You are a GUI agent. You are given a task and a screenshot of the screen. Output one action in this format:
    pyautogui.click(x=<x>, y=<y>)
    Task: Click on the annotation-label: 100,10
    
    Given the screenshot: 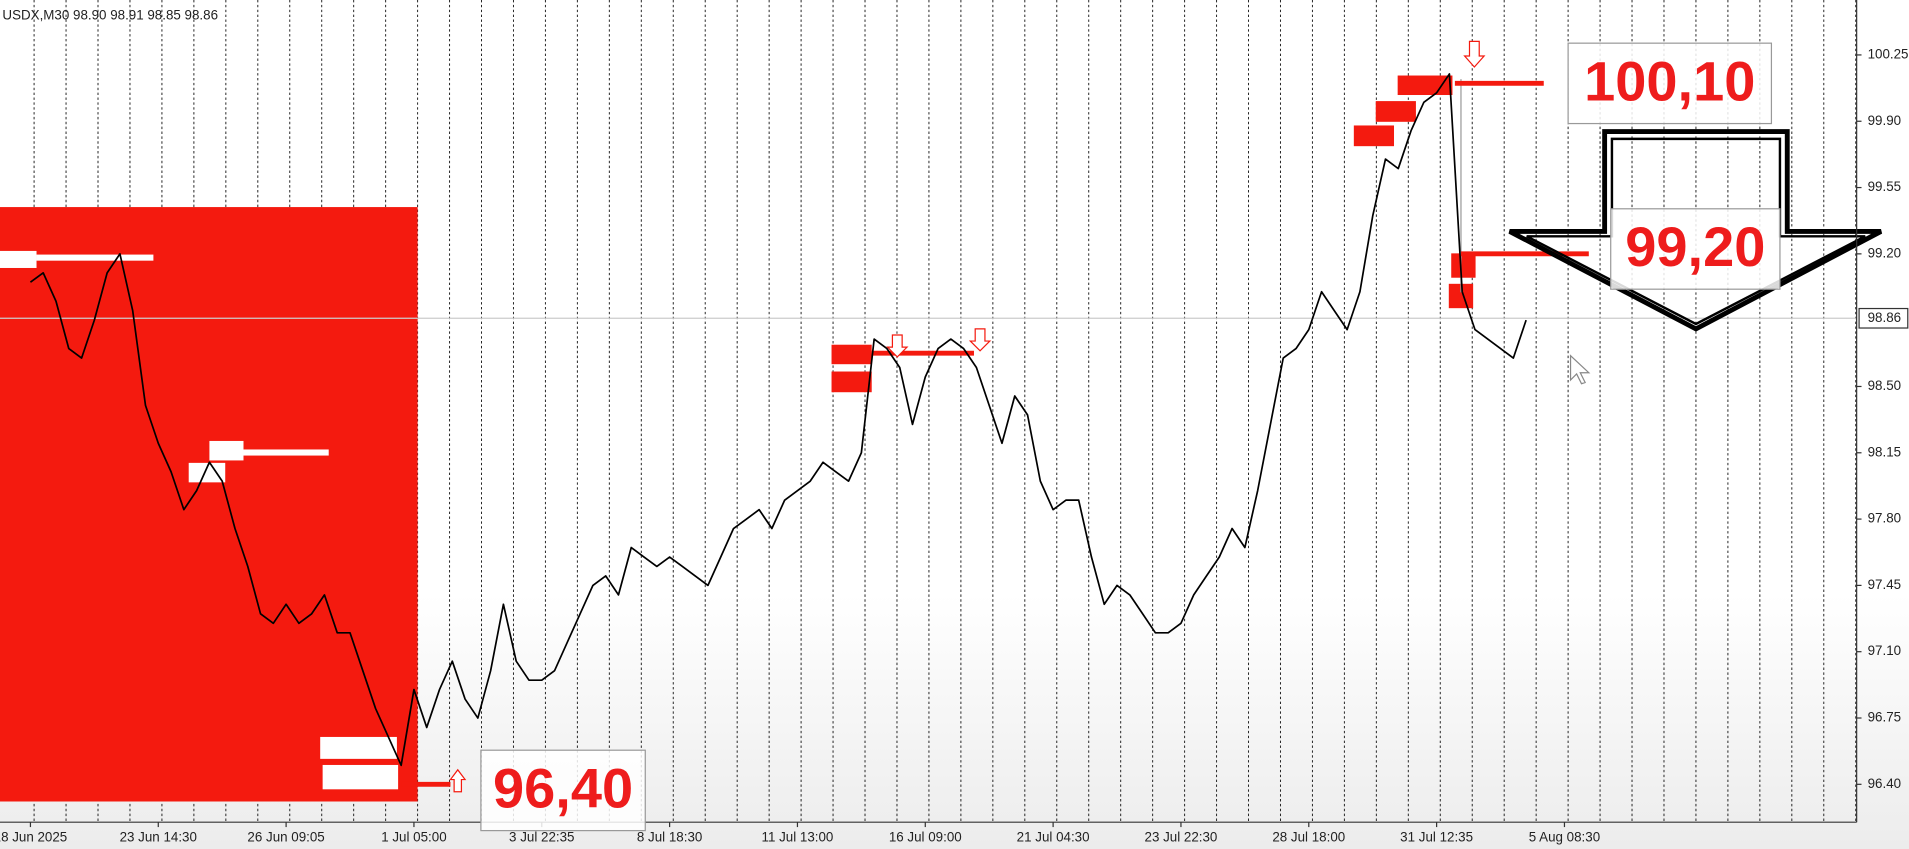 What is the action you would take?
    pyautogui.click(x=1669, y=81)
    